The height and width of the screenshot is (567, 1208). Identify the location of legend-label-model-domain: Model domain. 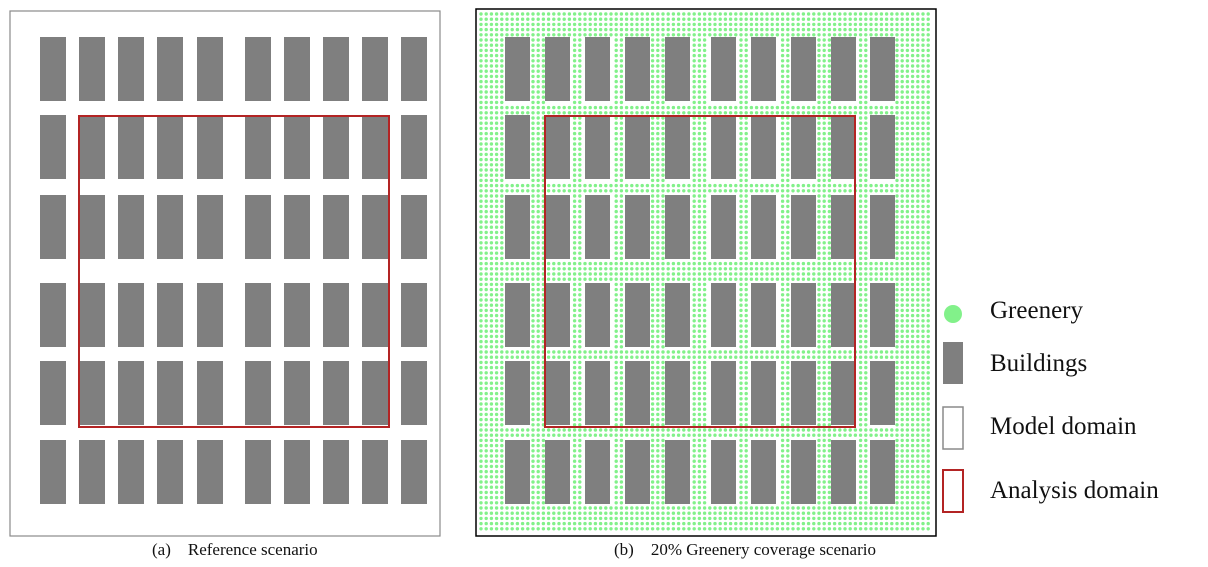
(1063, 426).